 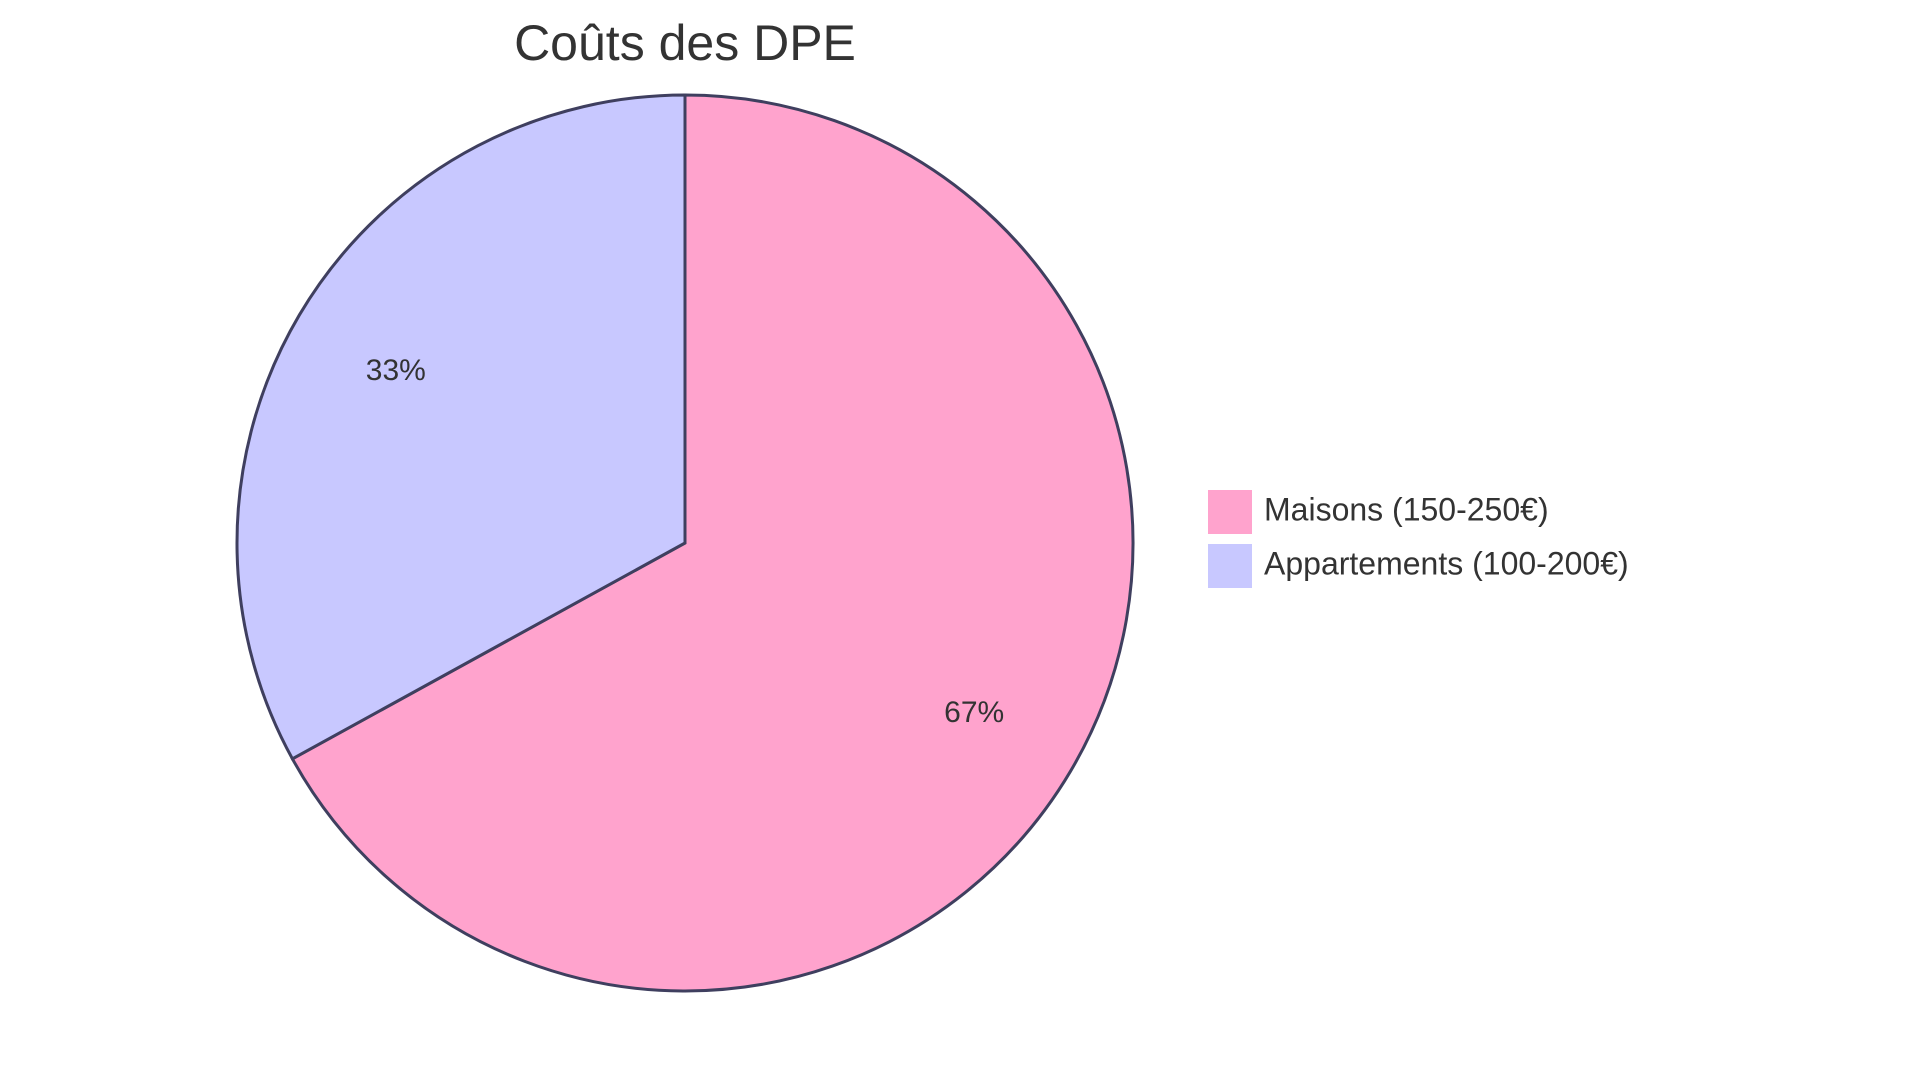 I want to click on legend-label-1: Appartements (100-200€), so click(x=1446, y=563).